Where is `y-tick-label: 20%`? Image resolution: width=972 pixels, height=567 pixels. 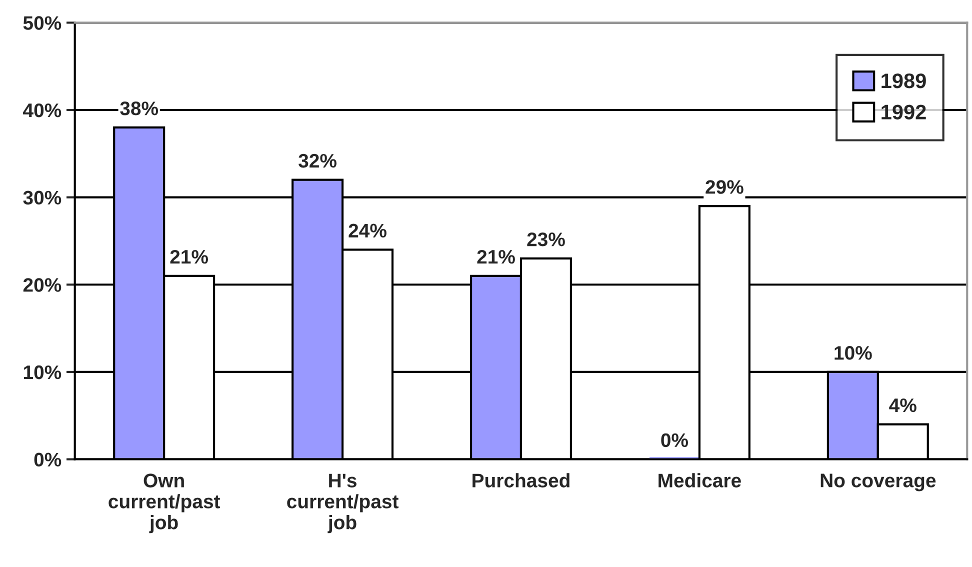 y-tick-label: 20% is located at coordinates (42, 285).